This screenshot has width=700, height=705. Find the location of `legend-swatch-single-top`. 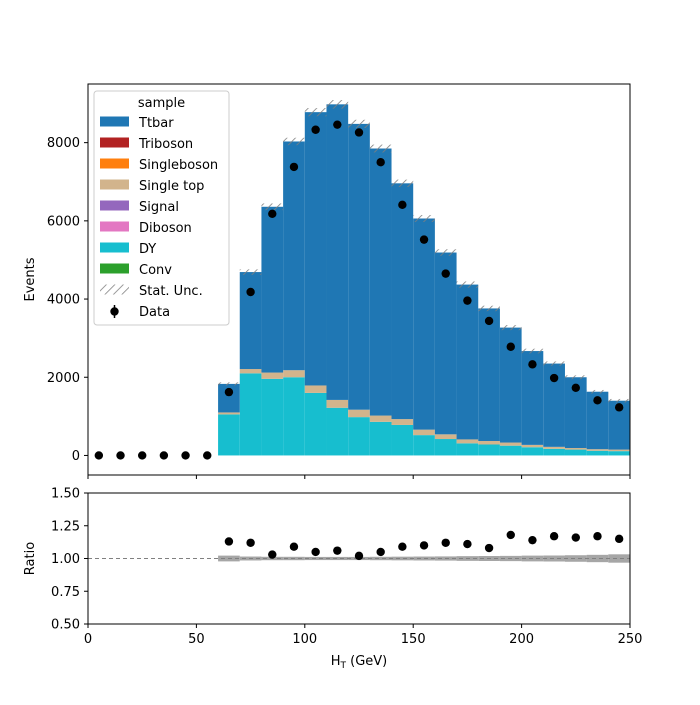

legend-swatch-single-top is located at coordinates (114, 184).